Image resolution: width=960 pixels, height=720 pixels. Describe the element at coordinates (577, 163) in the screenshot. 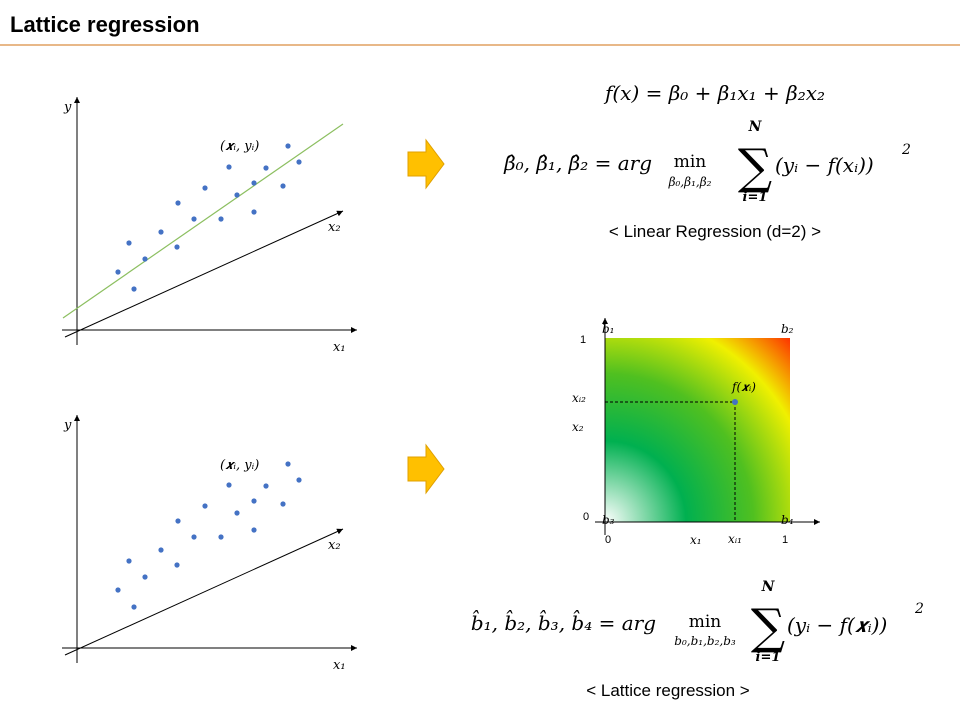

I see `lhs: β̂₀, β̂₁, β̂₂ = arg` at that location.